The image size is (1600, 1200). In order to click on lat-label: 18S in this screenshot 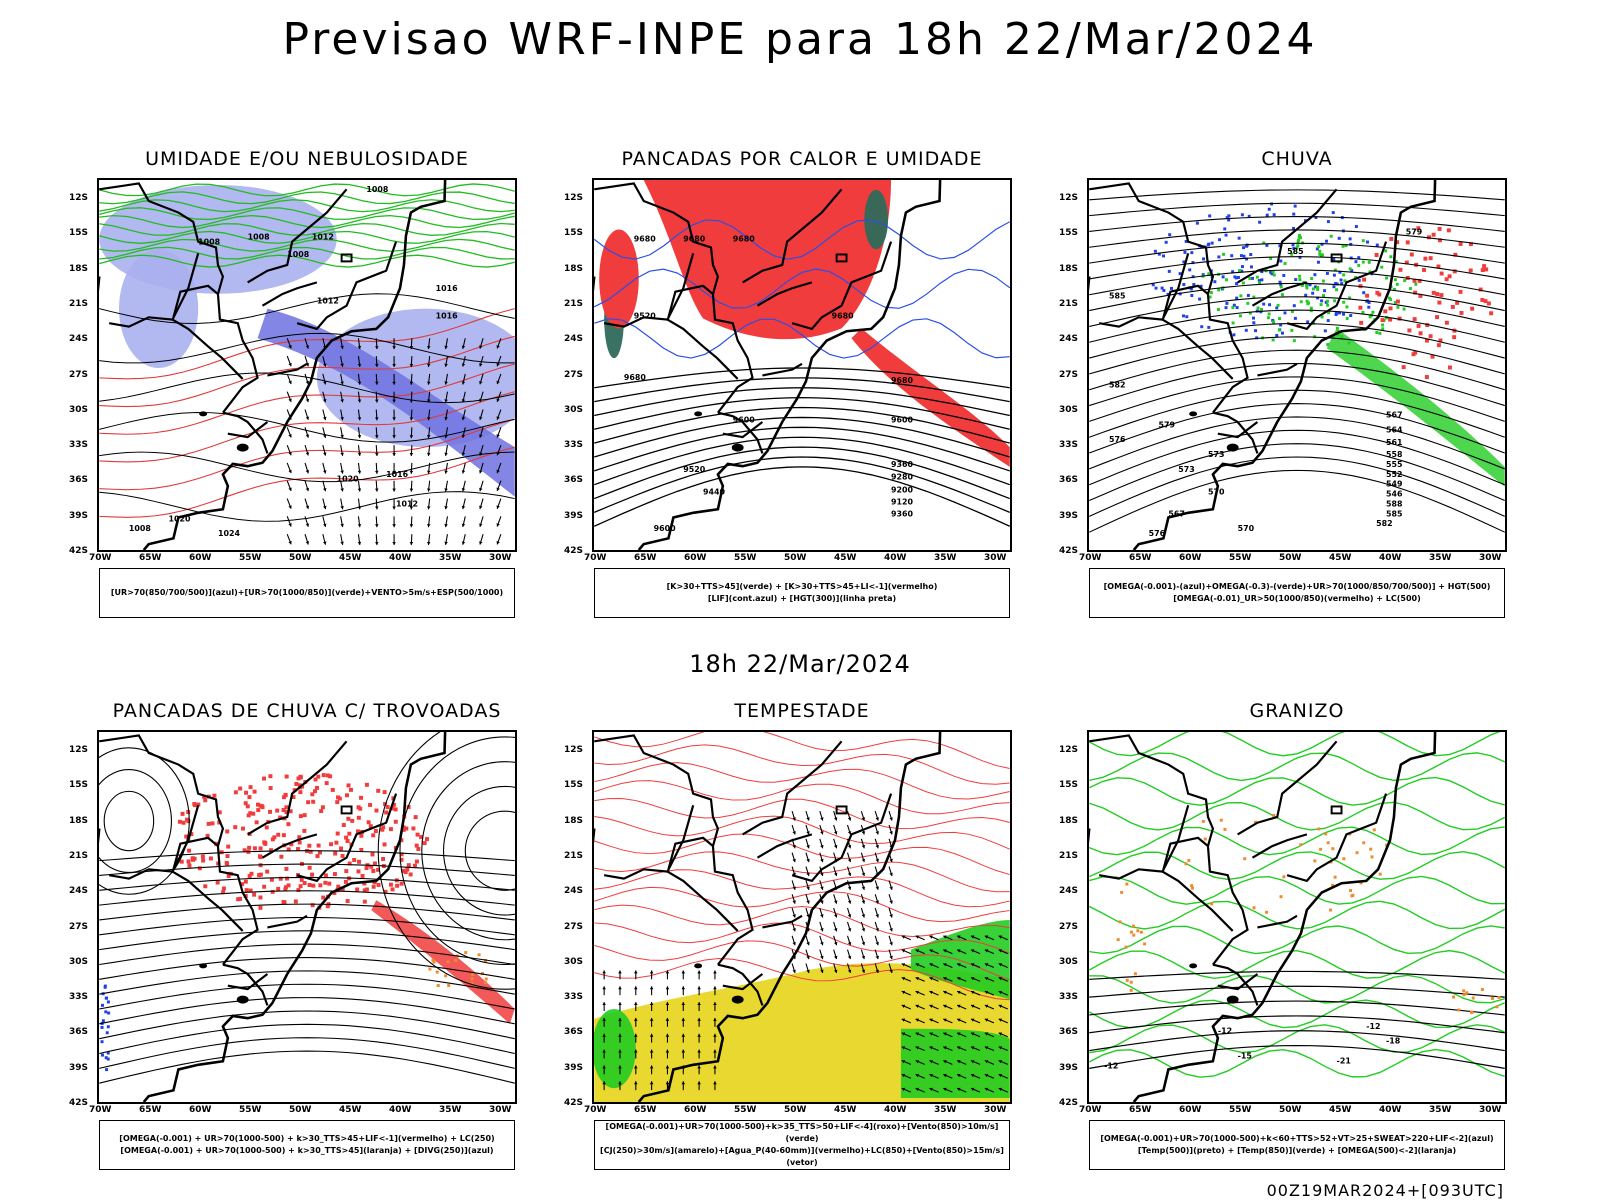, I will do `click(1069, 268)`.